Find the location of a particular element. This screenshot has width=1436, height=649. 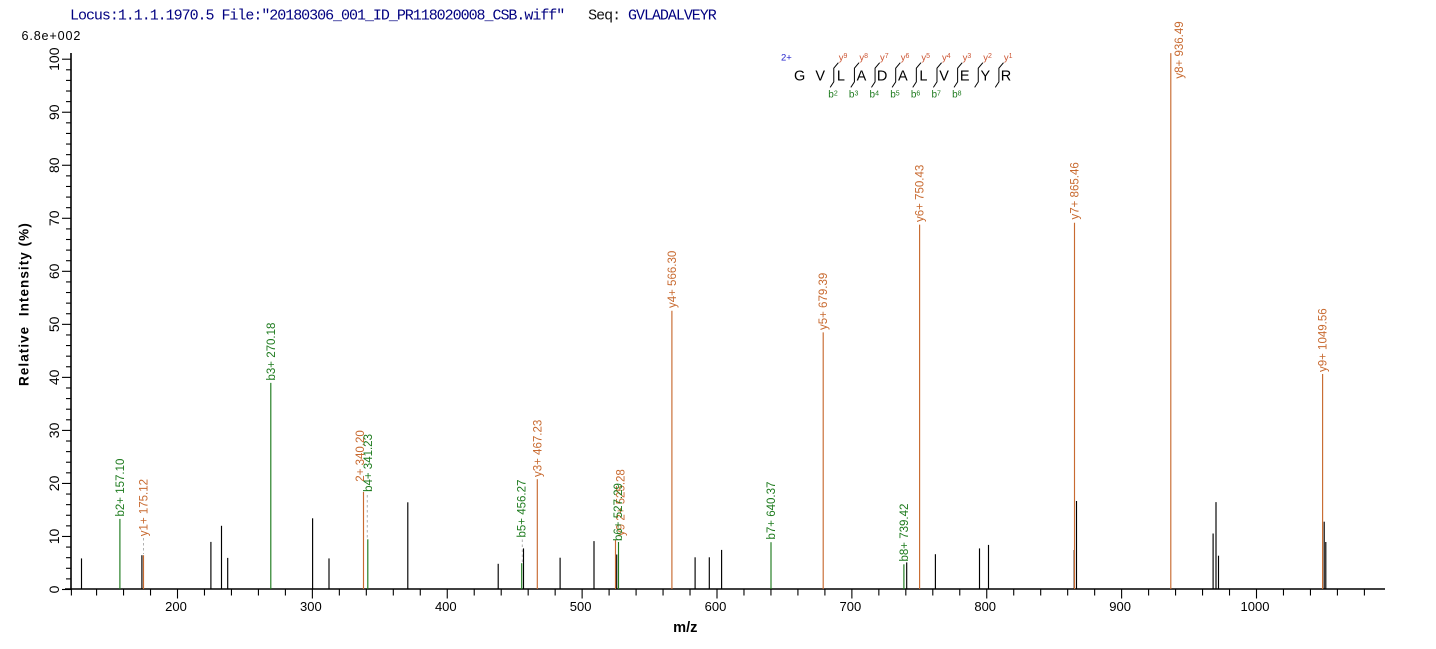

svg-text: b4 is located at coordinates (875, 95).